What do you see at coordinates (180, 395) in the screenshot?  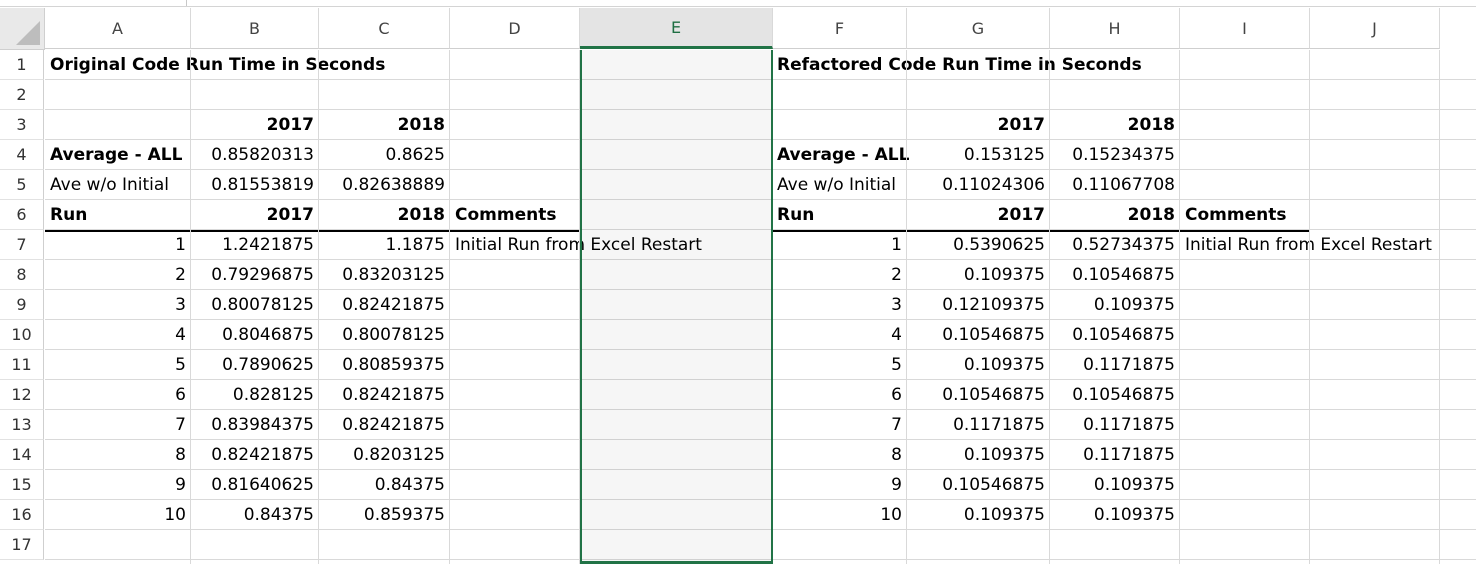 I see `left-run-6-run: 6` at bounding box center [180, 395].